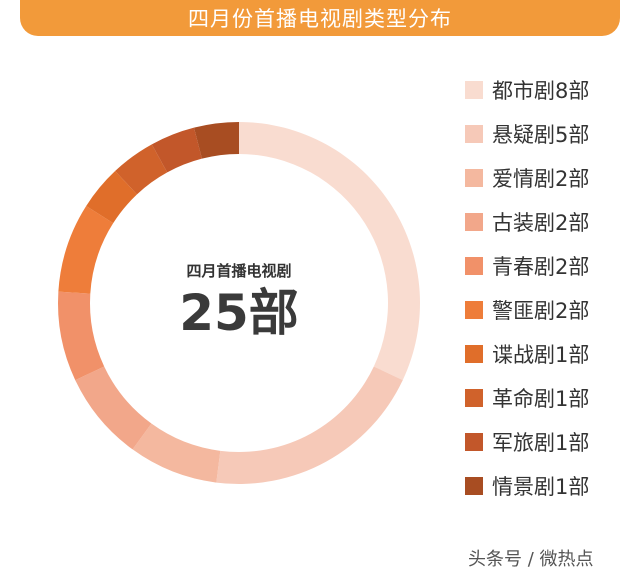 The height and width of the screenshot is (580, 640). I want to click on legend-label: 谍战剧1部, so click(541, 355).